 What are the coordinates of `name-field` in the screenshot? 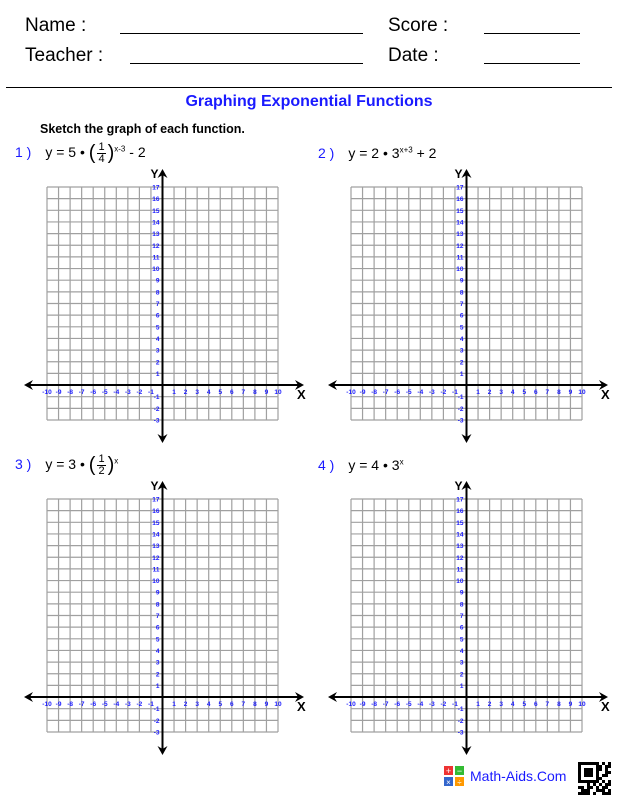 It's located at (241, 33).